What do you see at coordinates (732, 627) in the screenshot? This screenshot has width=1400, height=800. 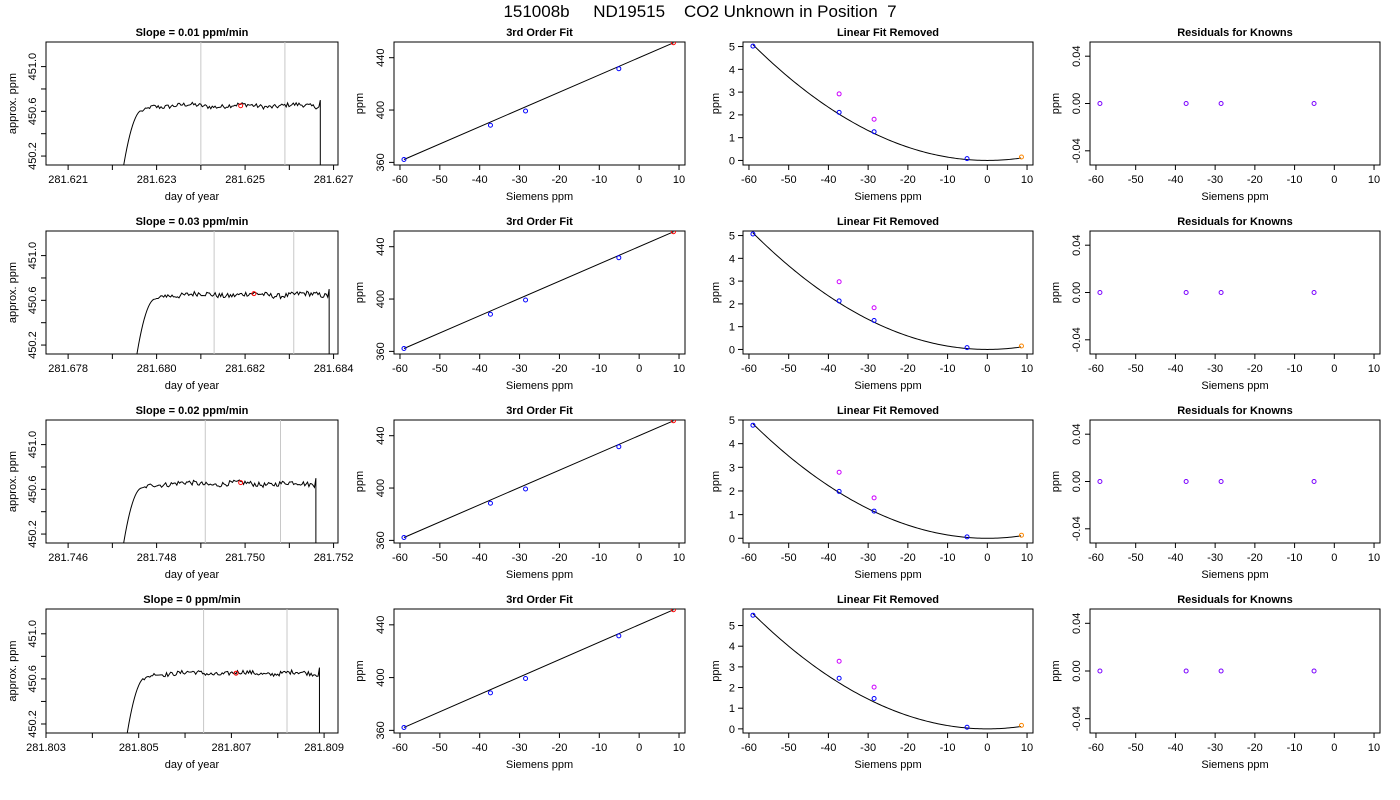 I see `y-tick-label: 5` at bounding box center [732, 627].